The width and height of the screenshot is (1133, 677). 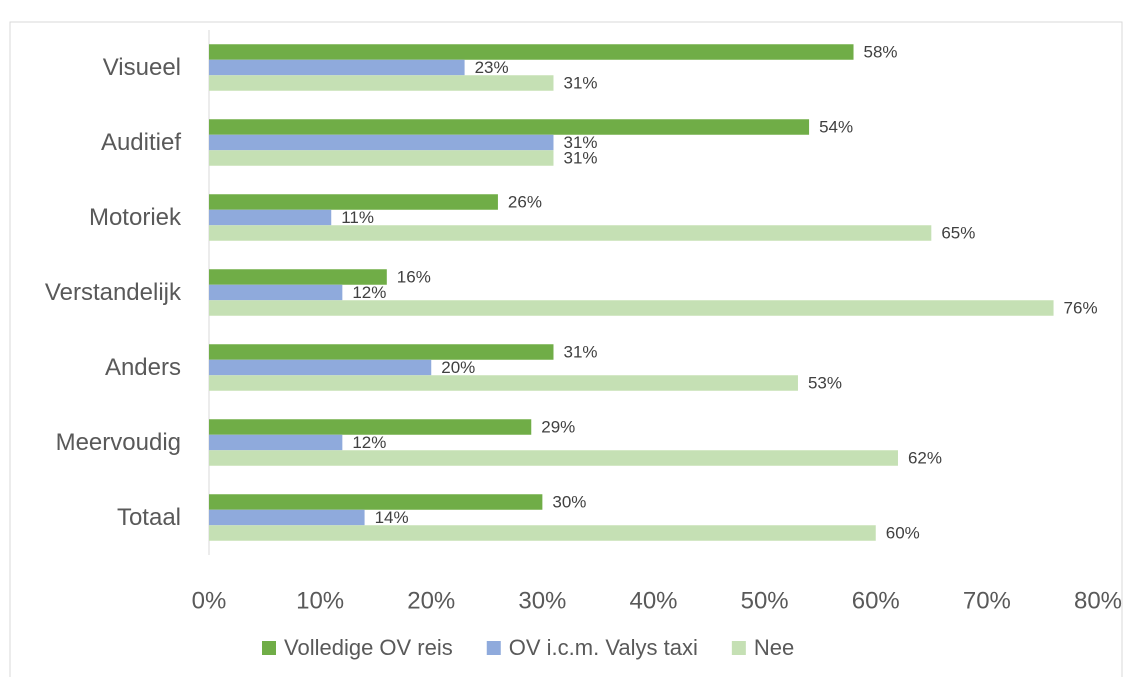 What do you see at coordinates (113, 292) in the screenshot?
I see `y-tick-label: Verstandelijk` at bounding box center [113, 292].